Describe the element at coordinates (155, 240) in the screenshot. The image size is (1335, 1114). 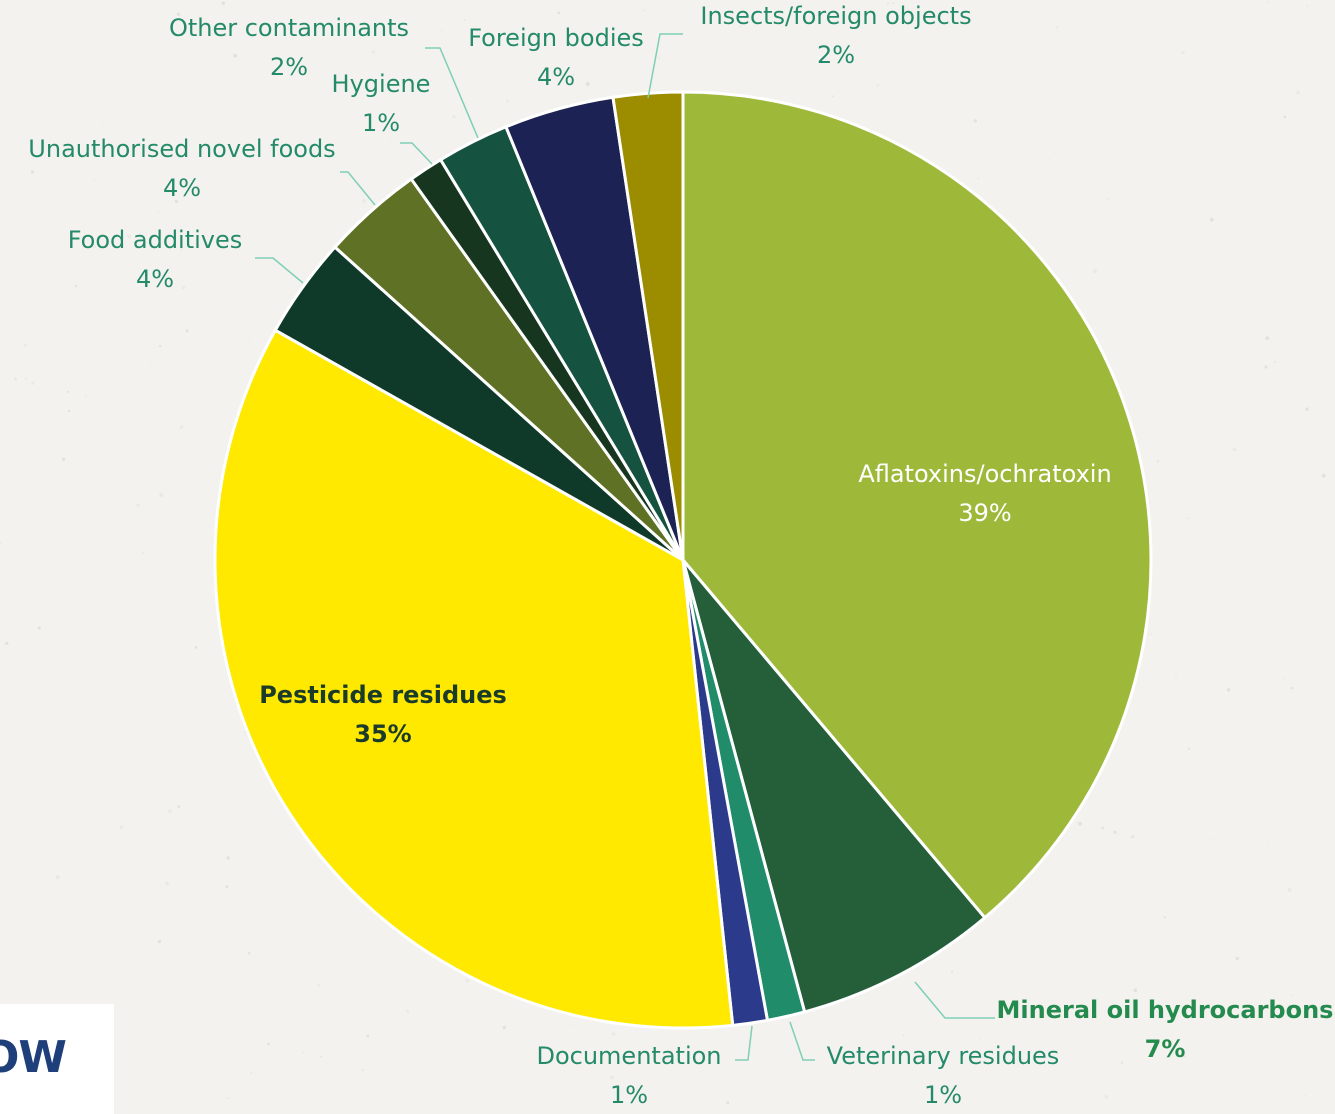
I see `slice-label-name: Food additives` at that location.